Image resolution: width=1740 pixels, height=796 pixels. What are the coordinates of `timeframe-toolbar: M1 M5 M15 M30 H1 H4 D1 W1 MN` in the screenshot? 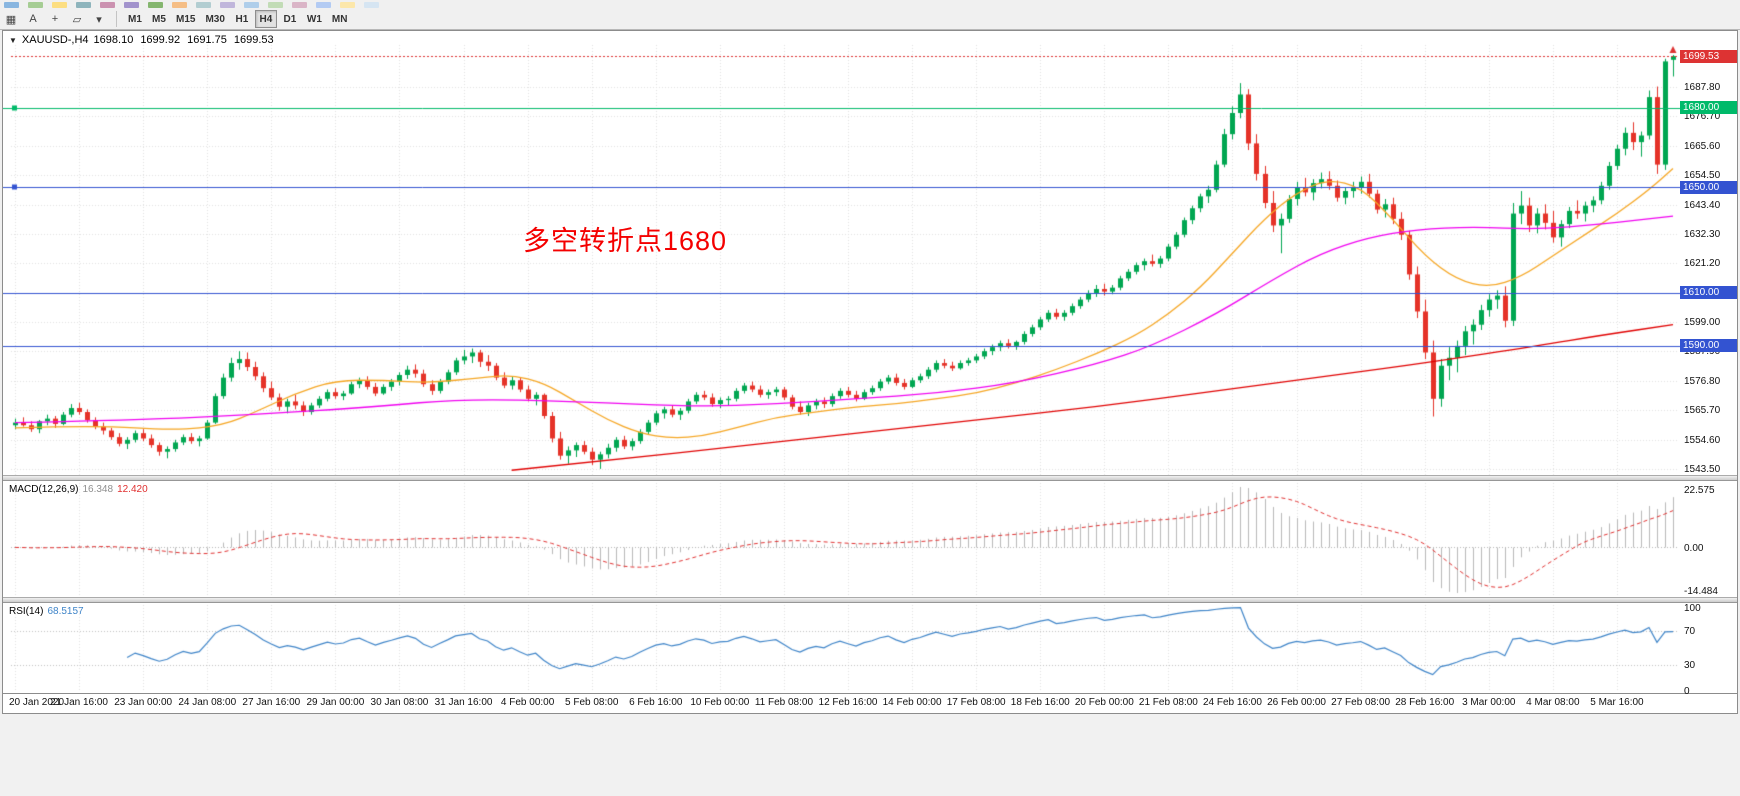 It's located at (237, 19).